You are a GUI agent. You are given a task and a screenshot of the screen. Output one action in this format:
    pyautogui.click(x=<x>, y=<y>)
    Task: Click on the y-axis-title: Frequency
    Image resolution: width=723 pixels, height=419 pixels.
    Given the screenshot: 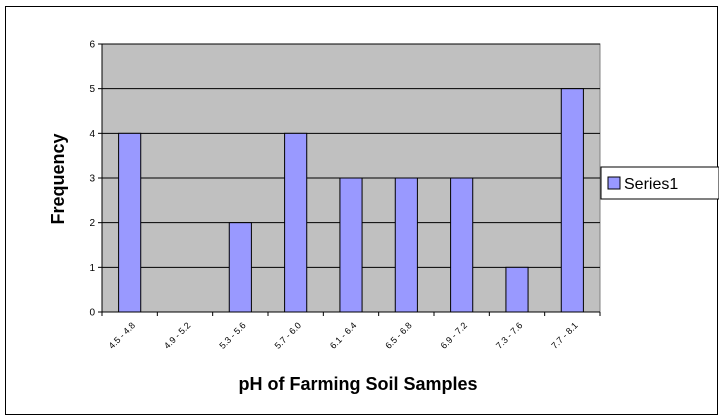 What is the action you would take?
    pyautogui.click(x=58, y=178)
    